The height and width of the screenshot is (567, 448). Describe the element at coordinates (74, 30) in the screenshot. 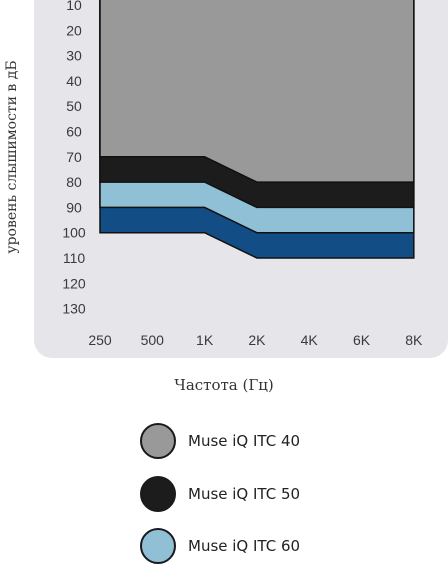

I see `y-tick-label: 20` at that location.